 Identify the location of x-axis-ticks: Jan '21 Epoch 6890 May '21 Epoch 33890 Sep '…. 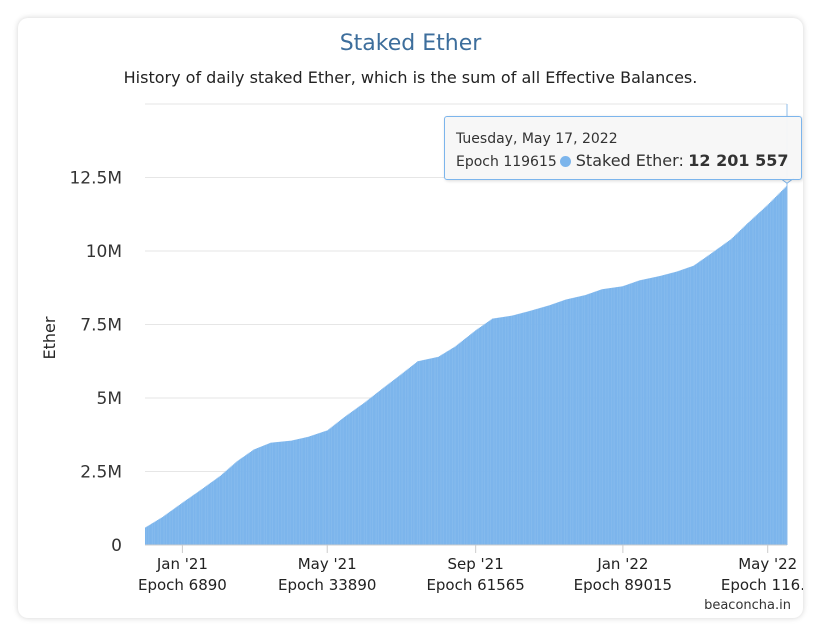
(470, 569).